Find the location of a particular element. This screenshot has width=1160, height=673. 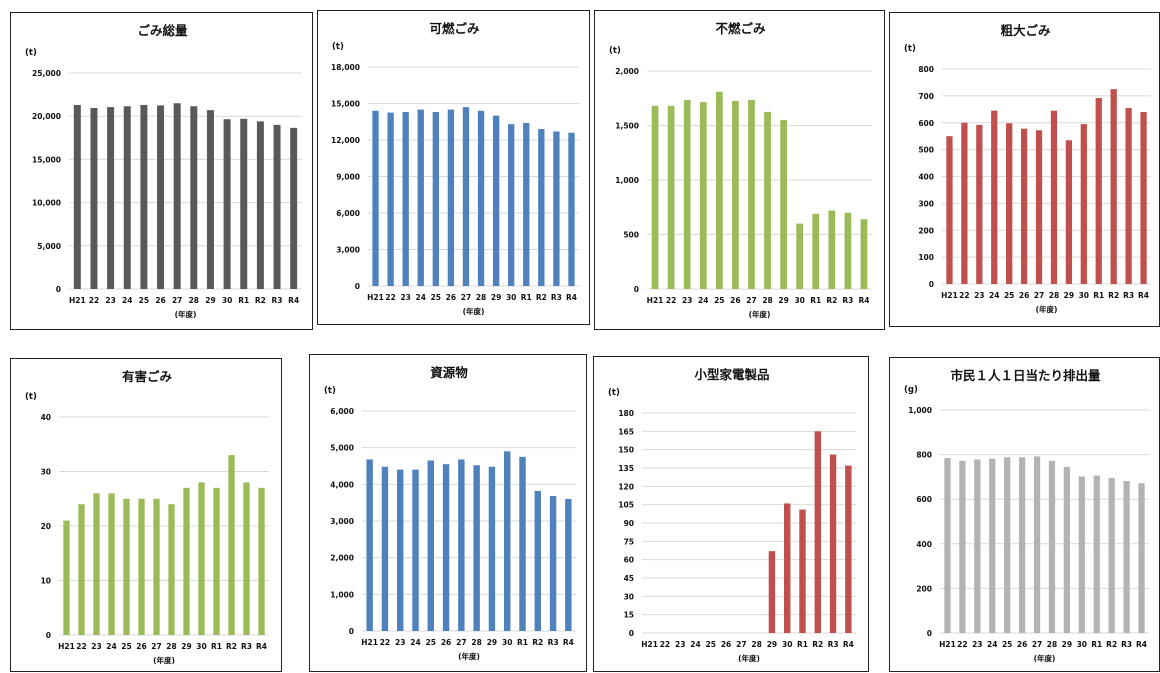

y-tick-label: 400 is located at coordinates (926, 177).